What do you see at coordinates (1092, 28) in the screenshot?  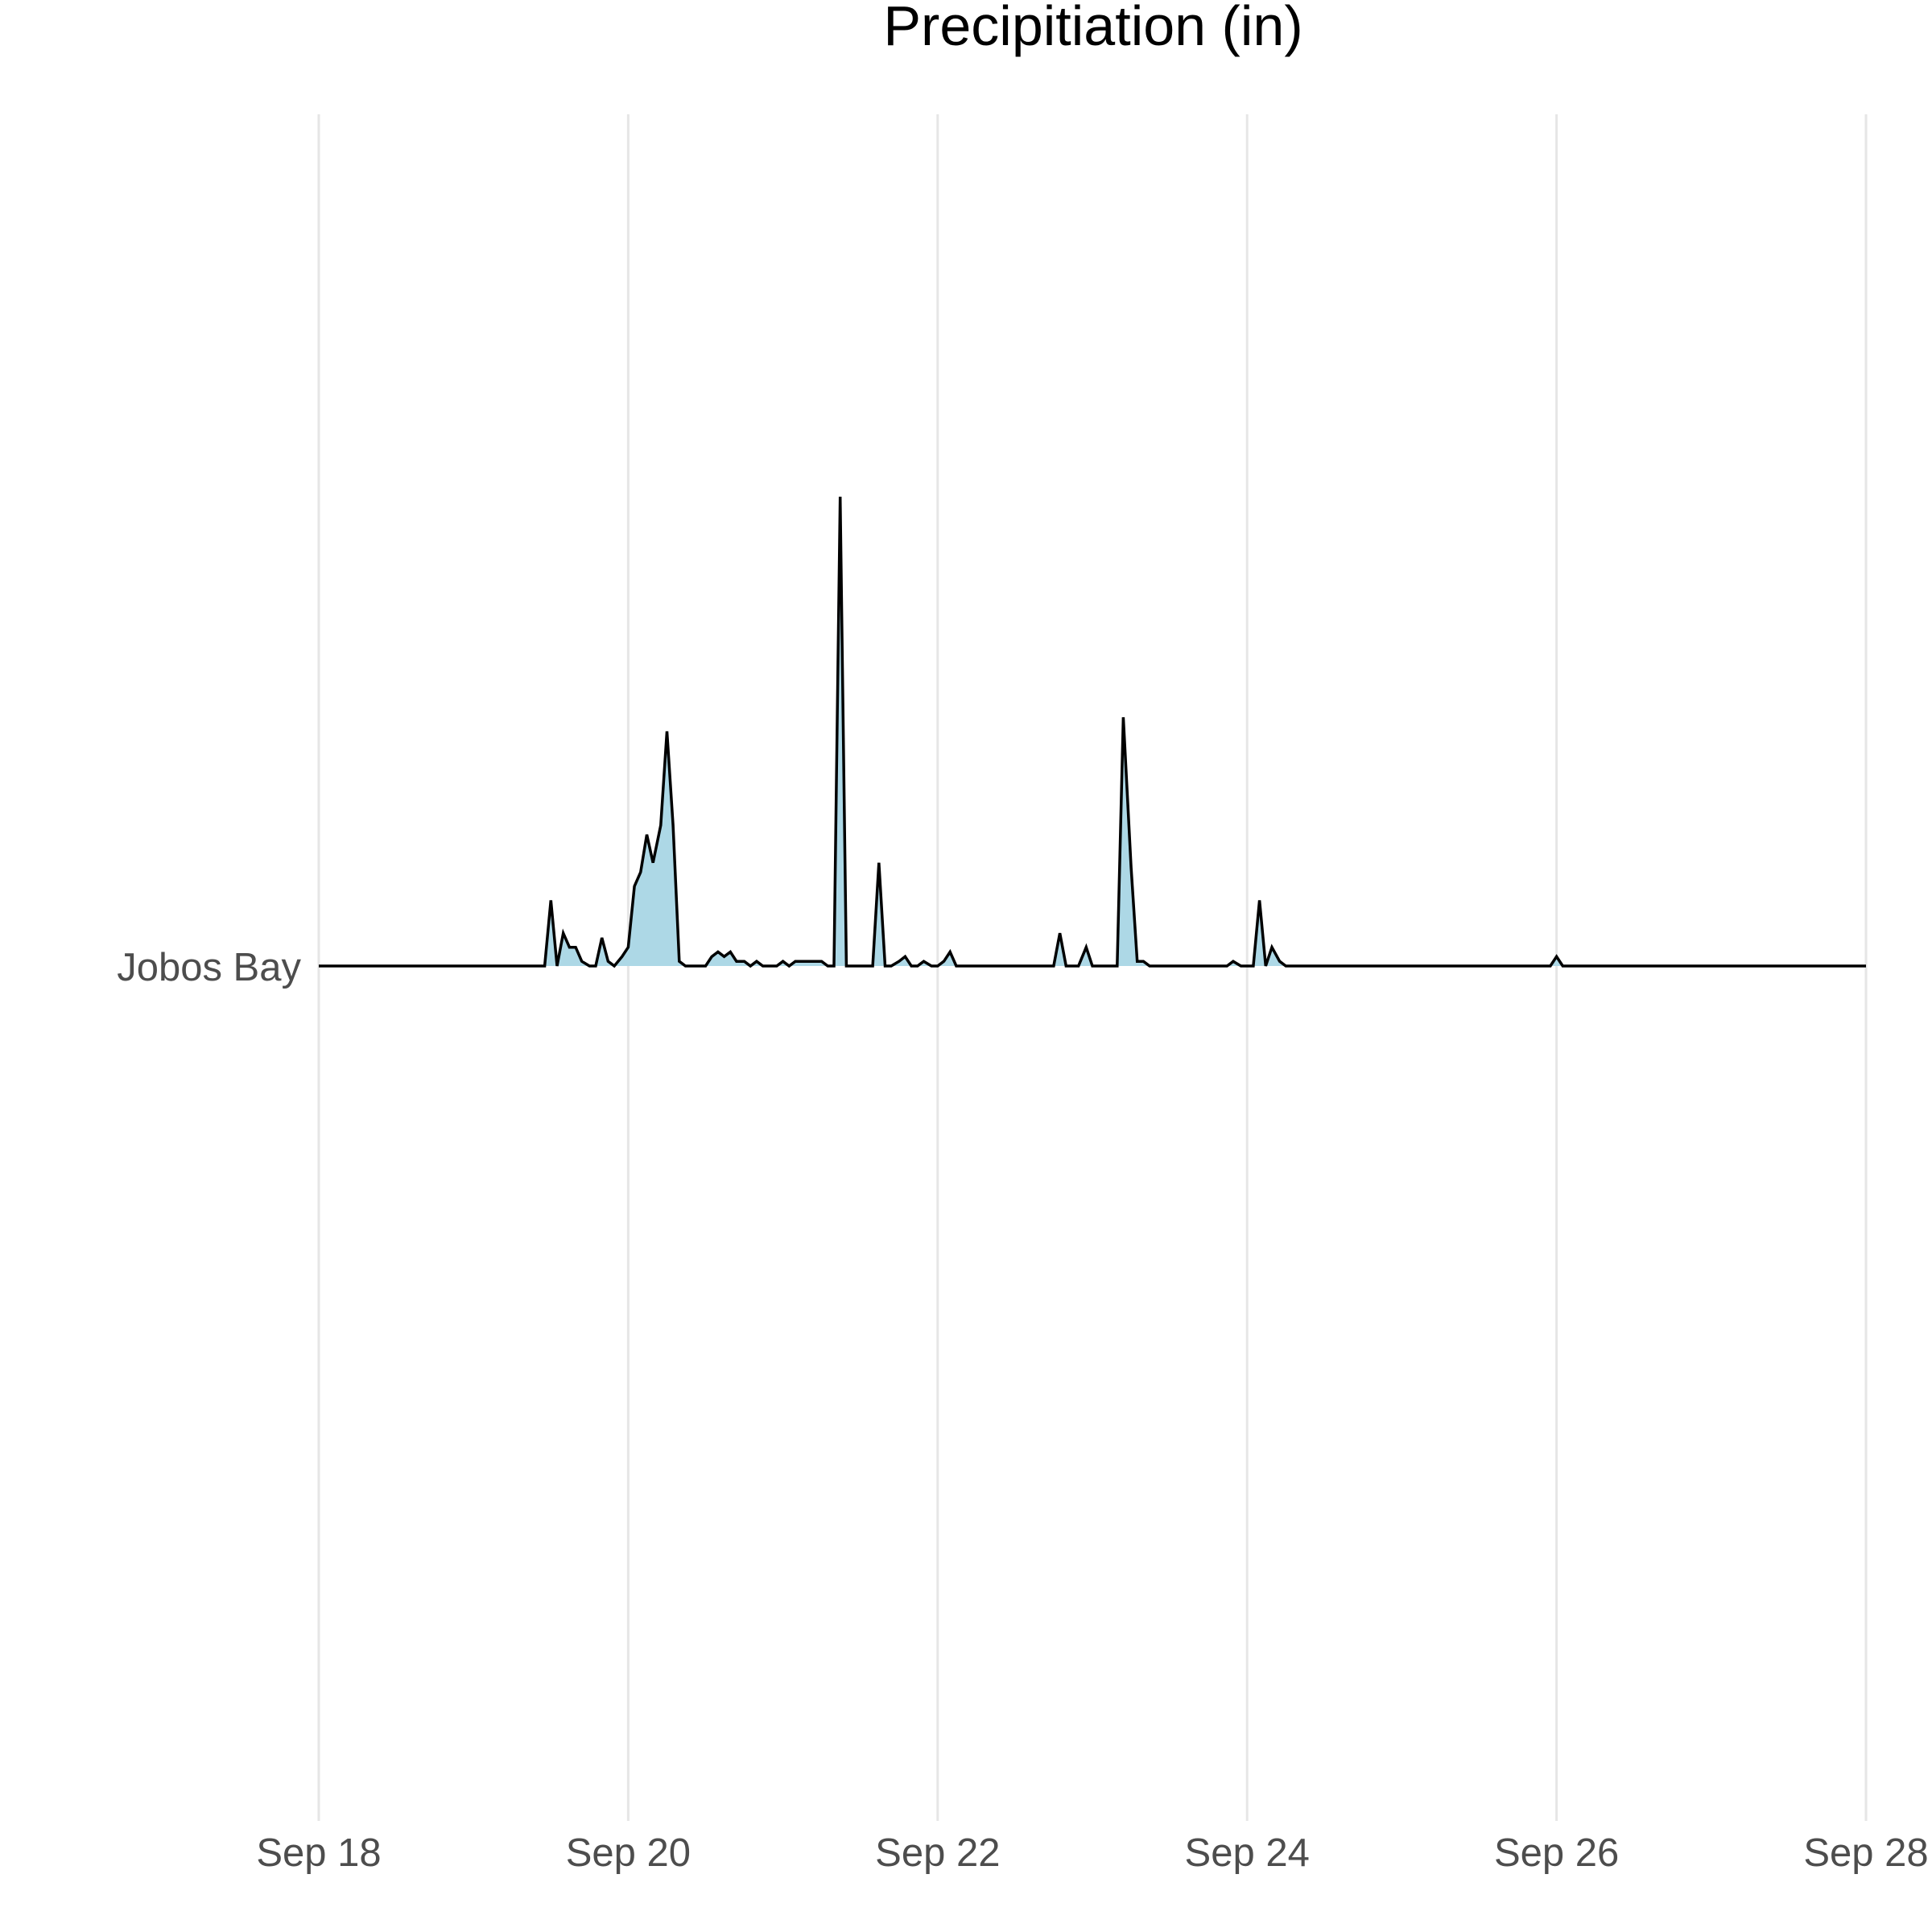 I see `chart-title: Precipitiation (in)` at bounding box center [1092, 28].